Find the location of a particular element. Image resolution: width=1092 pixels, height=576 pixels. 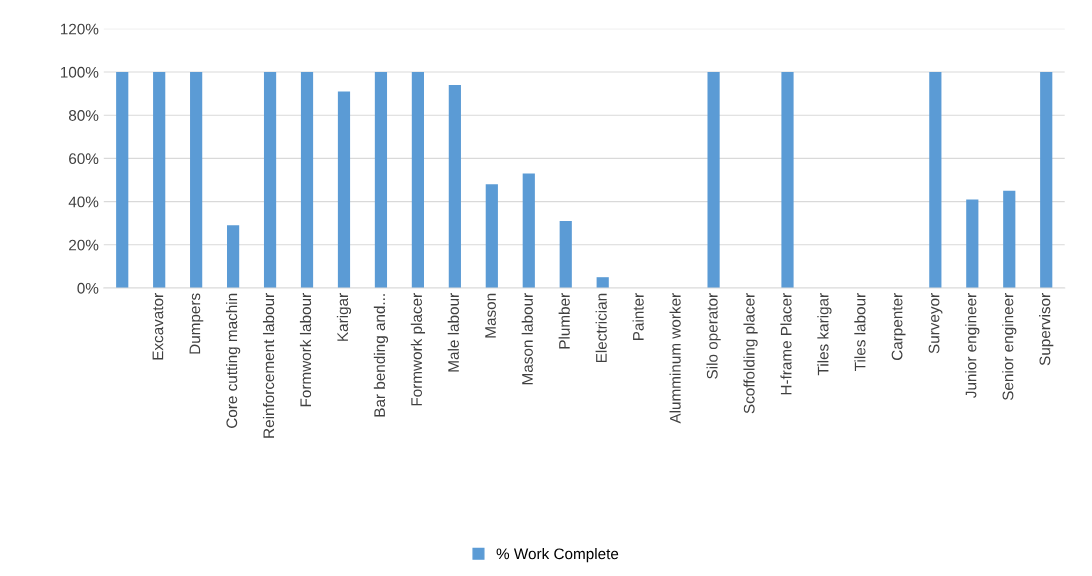

y-tick-label: 100% is located at coordinates (79, 72).